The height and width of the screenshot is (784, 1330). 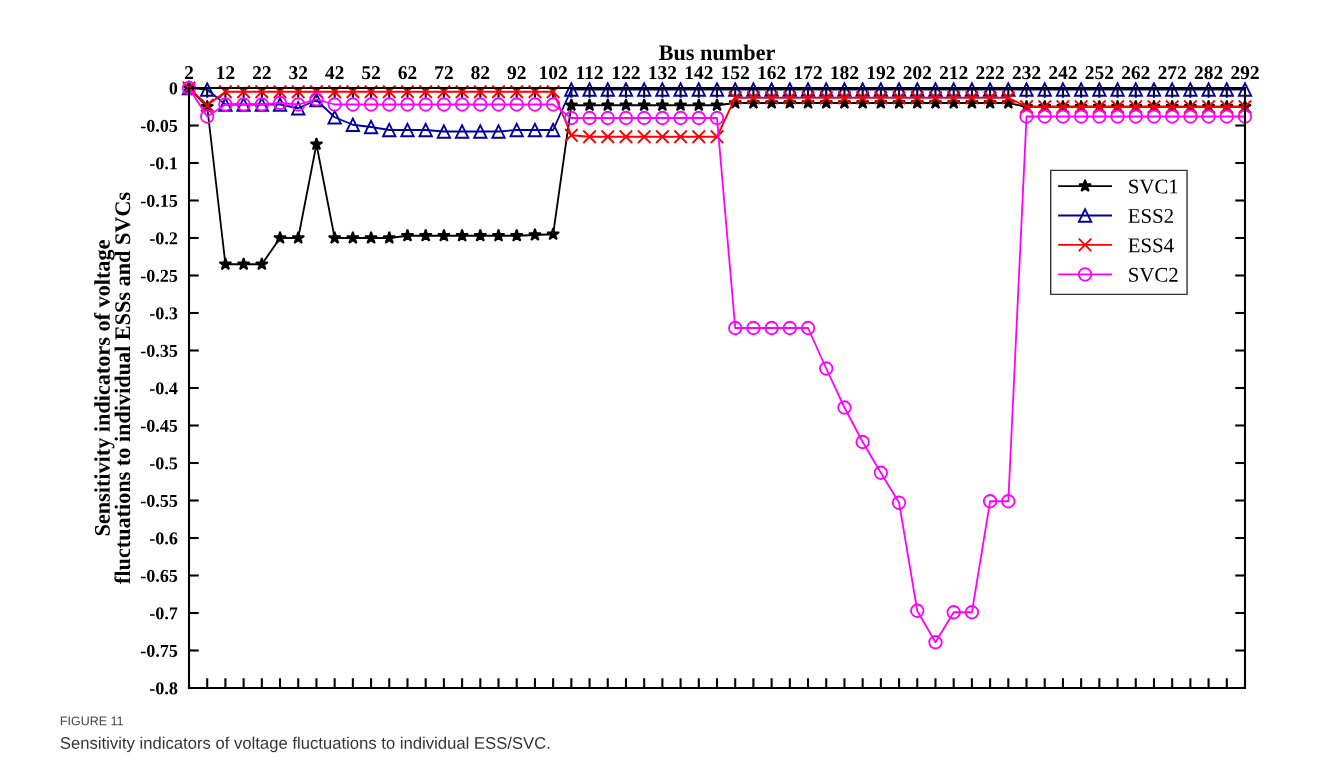 What do you see at coordinates (163, 388) in the screenshot?
I see `y-tick-label: -0.4` at bounding box center [163, 388].